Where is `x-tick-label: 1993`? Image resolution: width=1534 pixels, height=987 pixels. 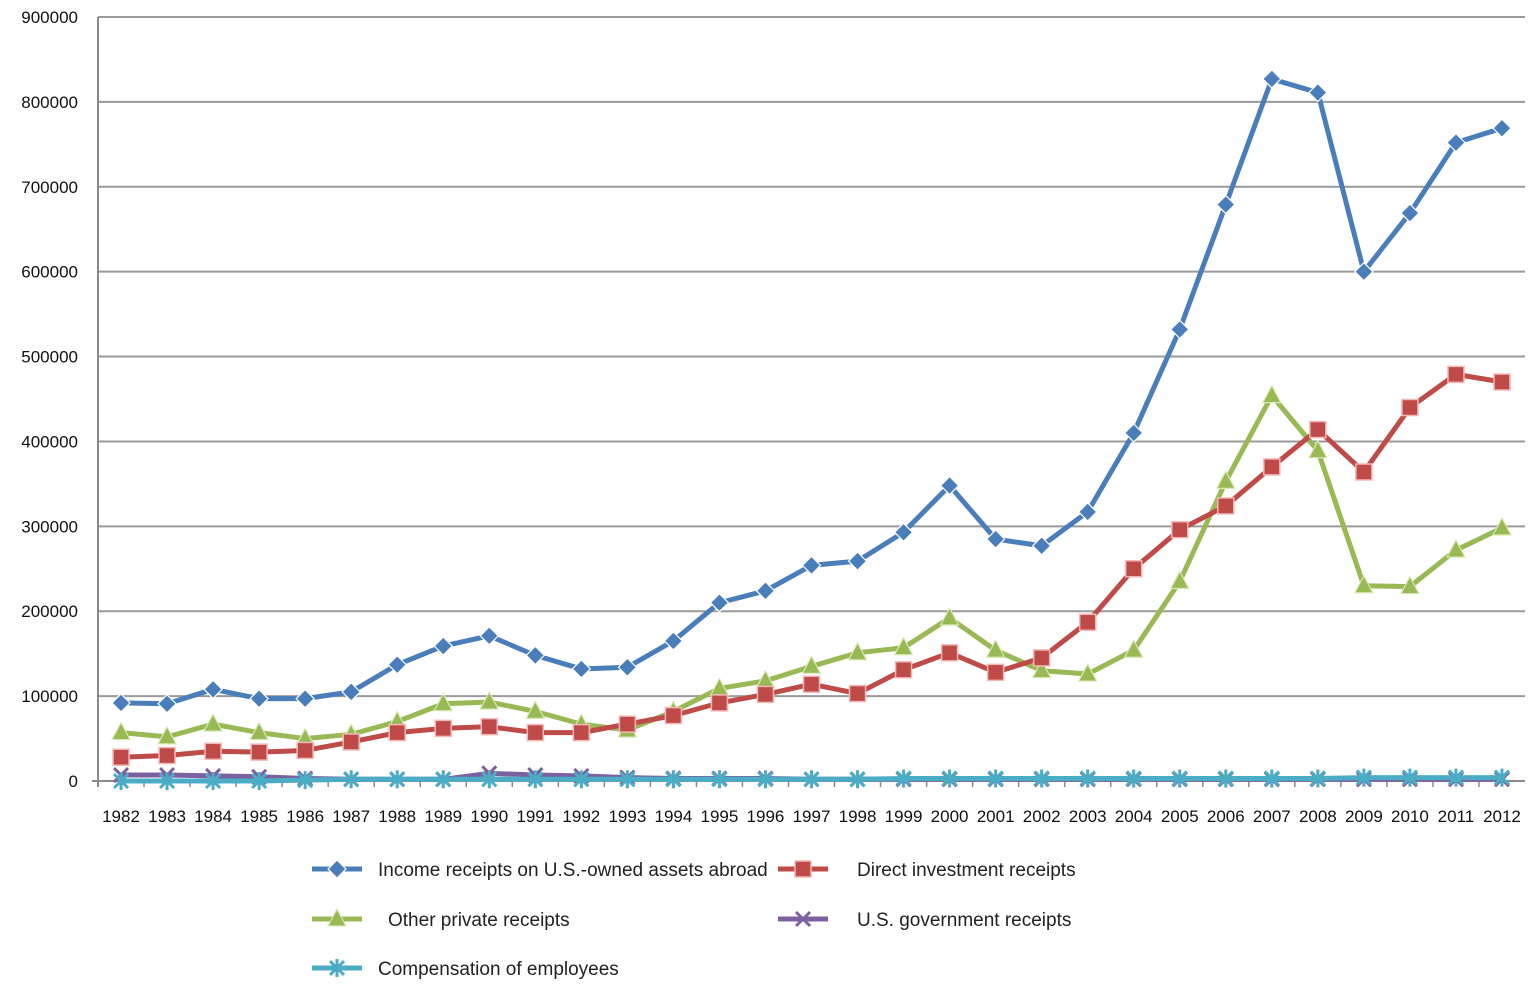
x-tick-label: 1993 is located at coordinates (627, 816).